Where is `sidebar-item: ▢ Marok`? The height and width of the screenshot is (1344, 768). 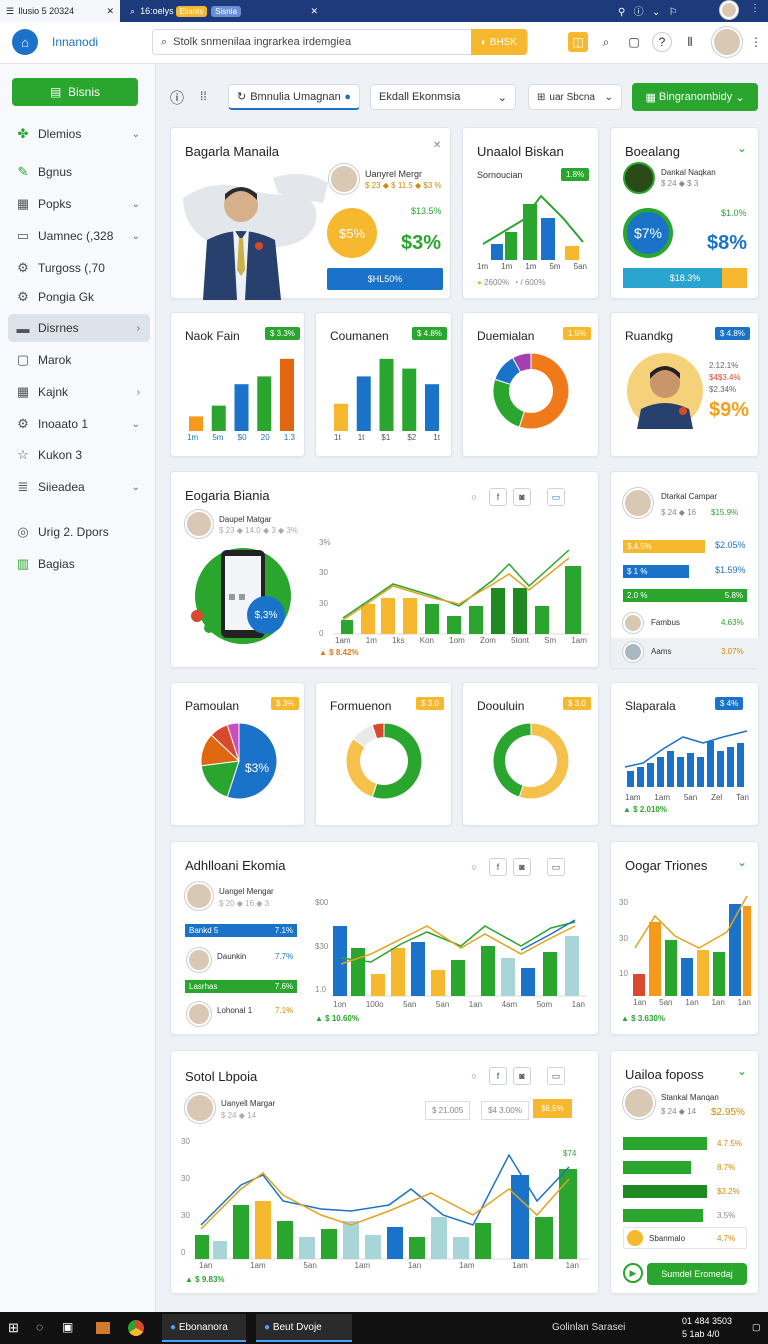
sidebar-item: ▢ Marok is located at coordinates (79, 360).